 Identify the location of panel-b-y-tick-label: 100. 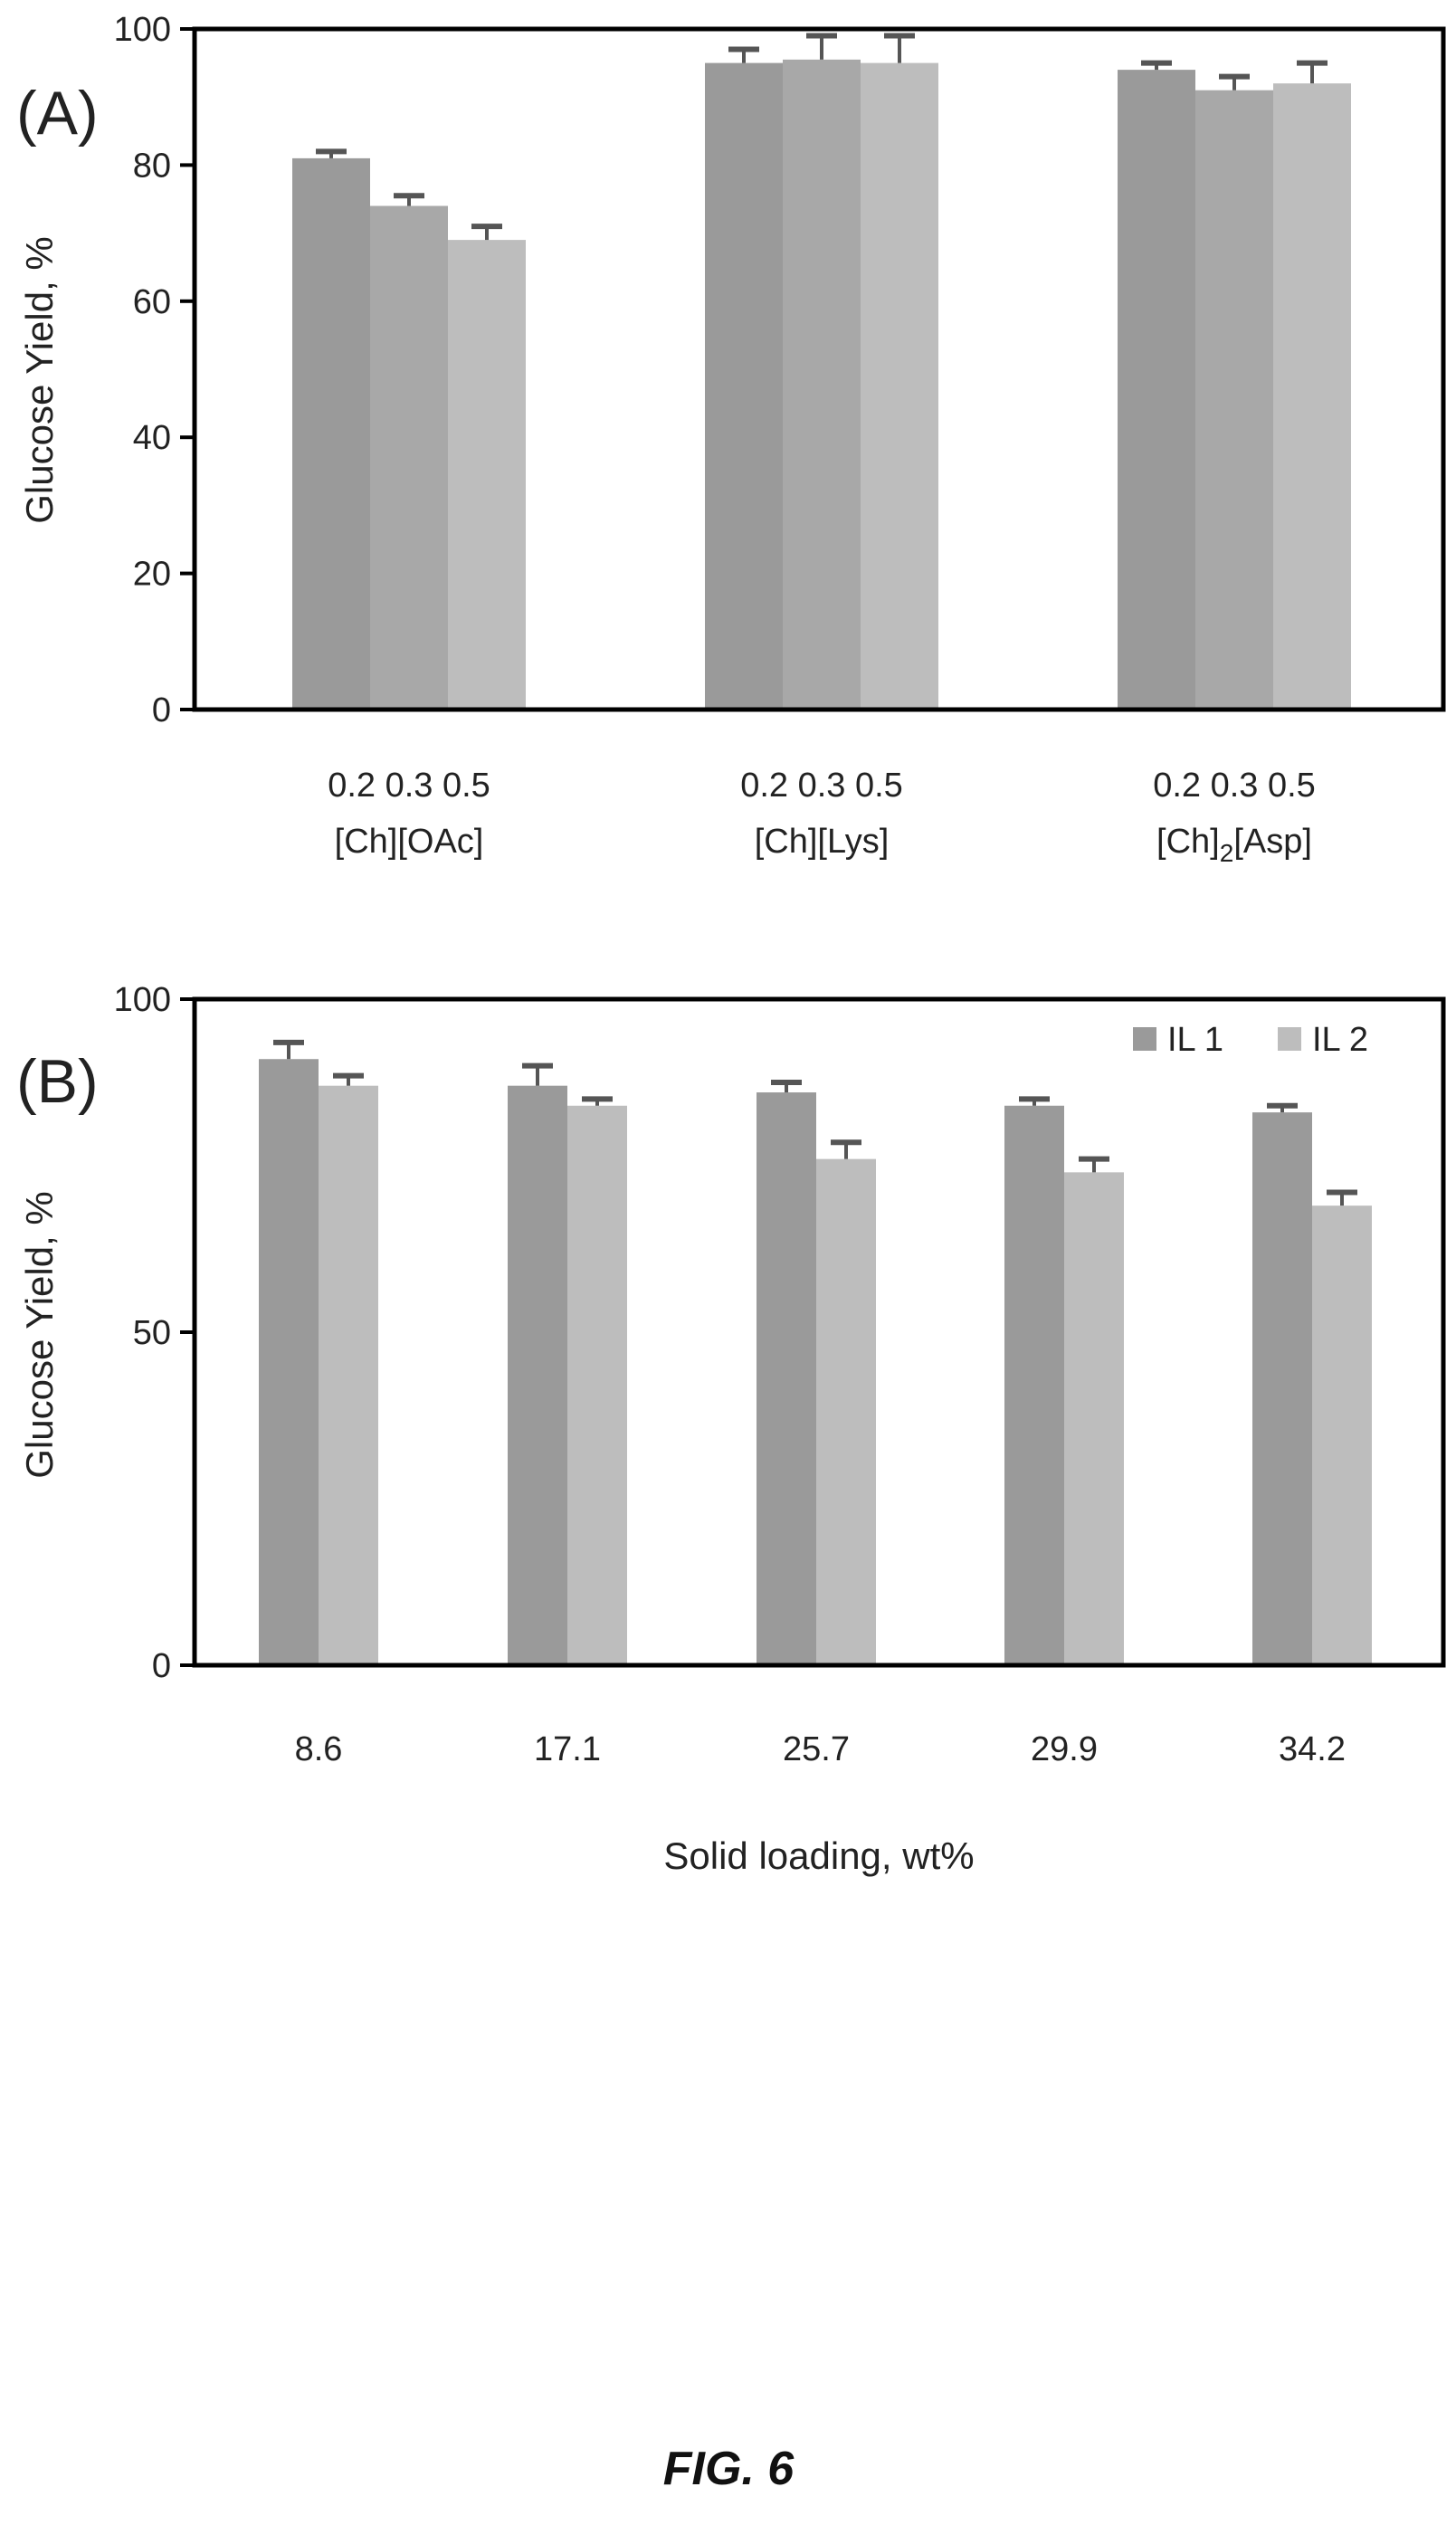
(142, 1000).